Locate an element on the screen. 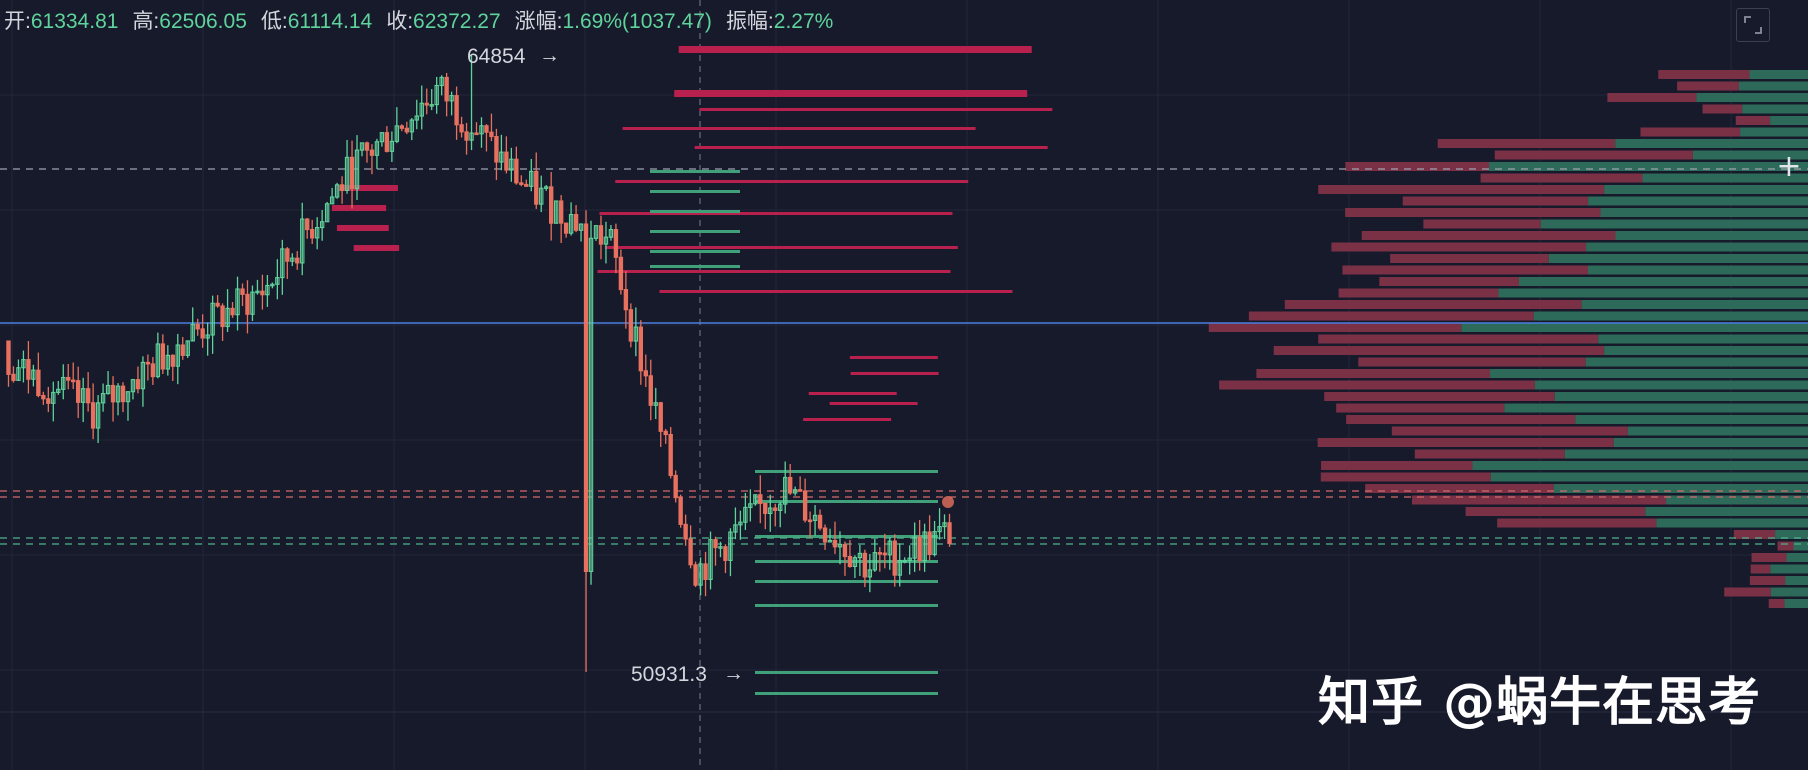  close-value: 62372.27 is located at coordinates (457, 21).